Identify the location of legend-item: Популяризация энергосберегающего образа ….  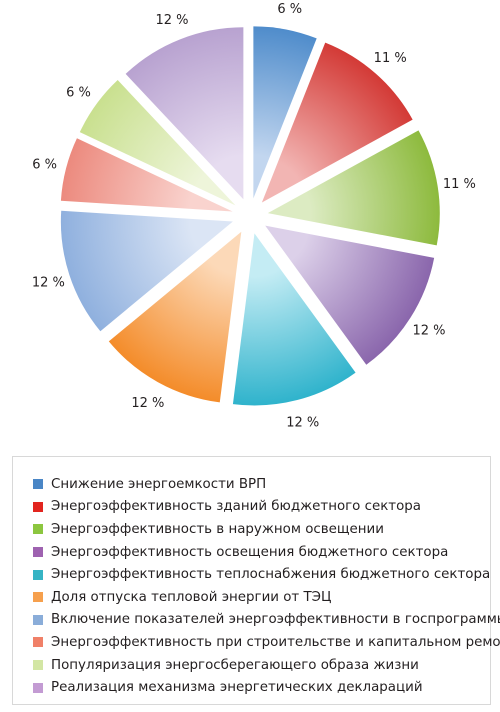
(261, 665).